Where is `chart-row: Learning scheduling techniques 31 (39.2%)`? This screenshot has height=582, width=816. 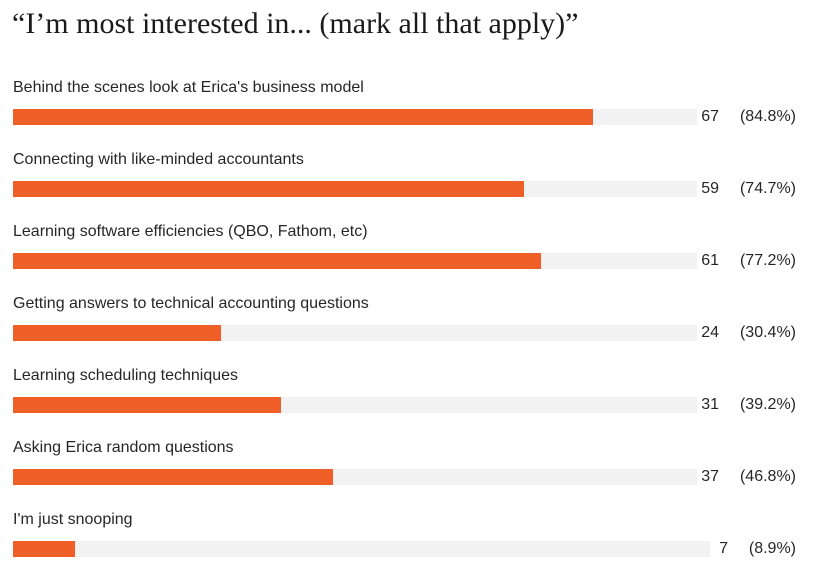
chart-row: Learning scheduling techniques 31 (39.2%) is located at coordinates (408, 402).